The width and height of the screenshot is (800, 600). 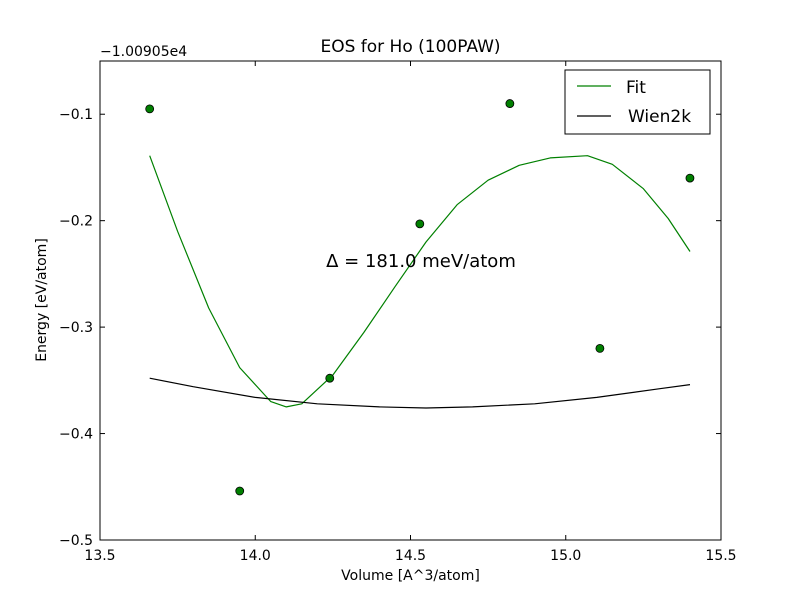 I want to click on y-tick-label: −0.4, so click(x=76, y=435).